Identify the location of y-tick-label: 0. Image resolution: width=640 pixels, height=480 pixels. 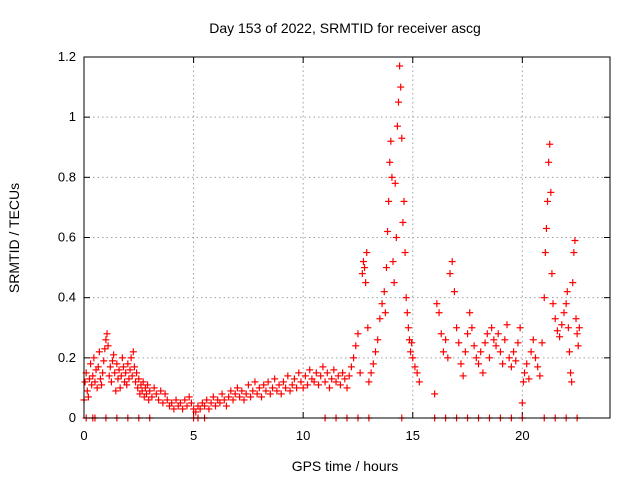
(72, 417).